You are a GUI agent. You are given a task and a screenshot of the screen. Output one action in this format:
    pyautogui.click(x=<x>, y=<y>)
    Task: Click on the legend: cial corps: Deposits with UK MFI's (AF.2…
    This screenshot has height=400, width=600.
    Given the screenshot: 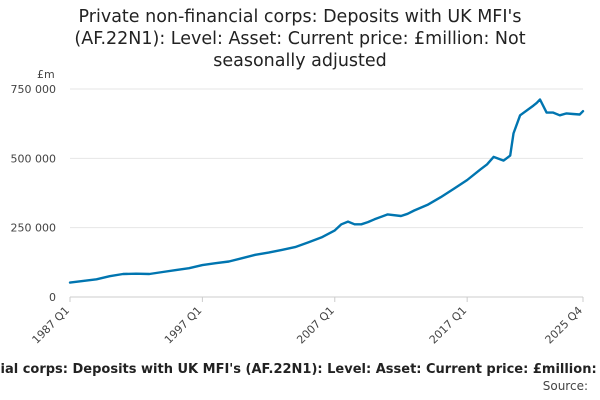 What is the action you would take?
    pyautogui.click(x=300, y=369)
    